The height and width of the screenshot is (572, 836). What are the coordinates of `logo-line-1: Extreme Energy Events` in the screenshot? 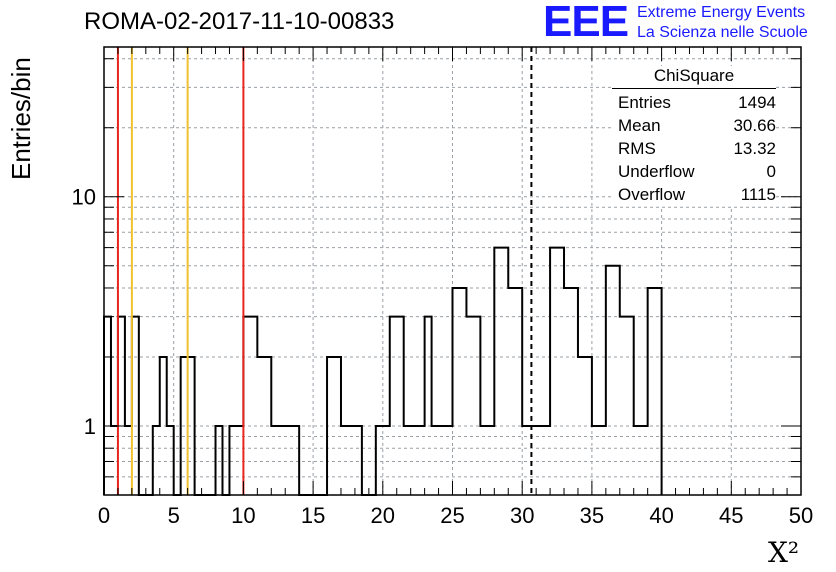 It's located at (721, 12).